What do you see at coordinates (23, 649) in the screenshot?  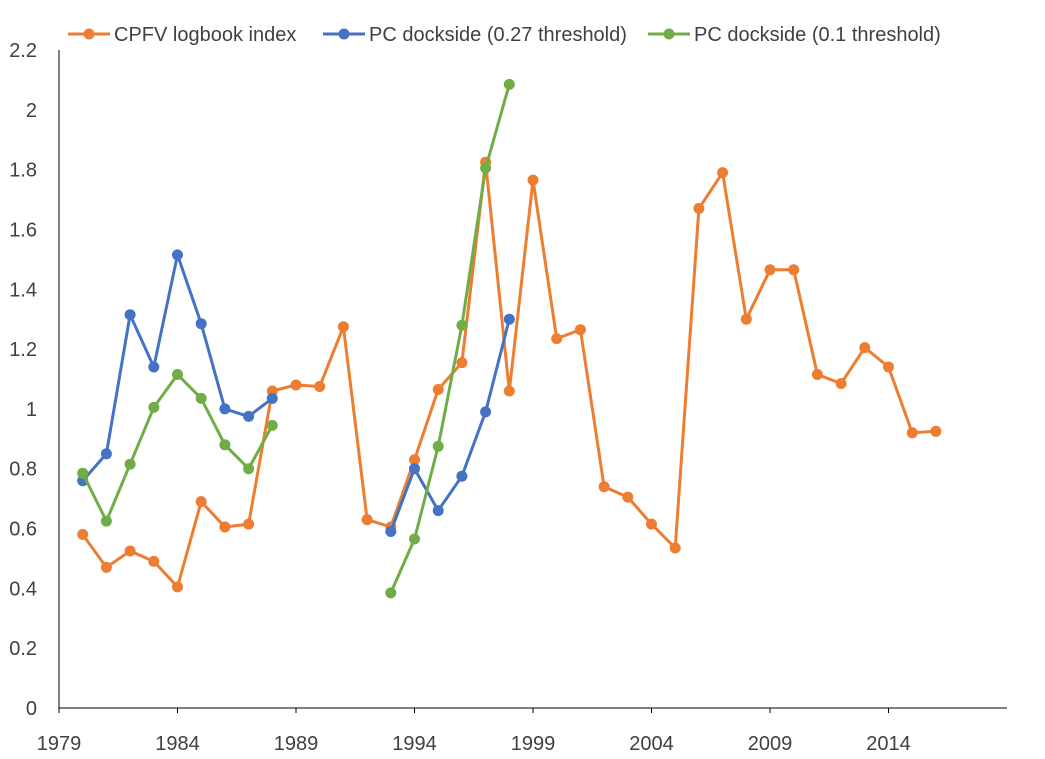 I see `y-tick-label: 0.2` at bounding box center [23, 649].